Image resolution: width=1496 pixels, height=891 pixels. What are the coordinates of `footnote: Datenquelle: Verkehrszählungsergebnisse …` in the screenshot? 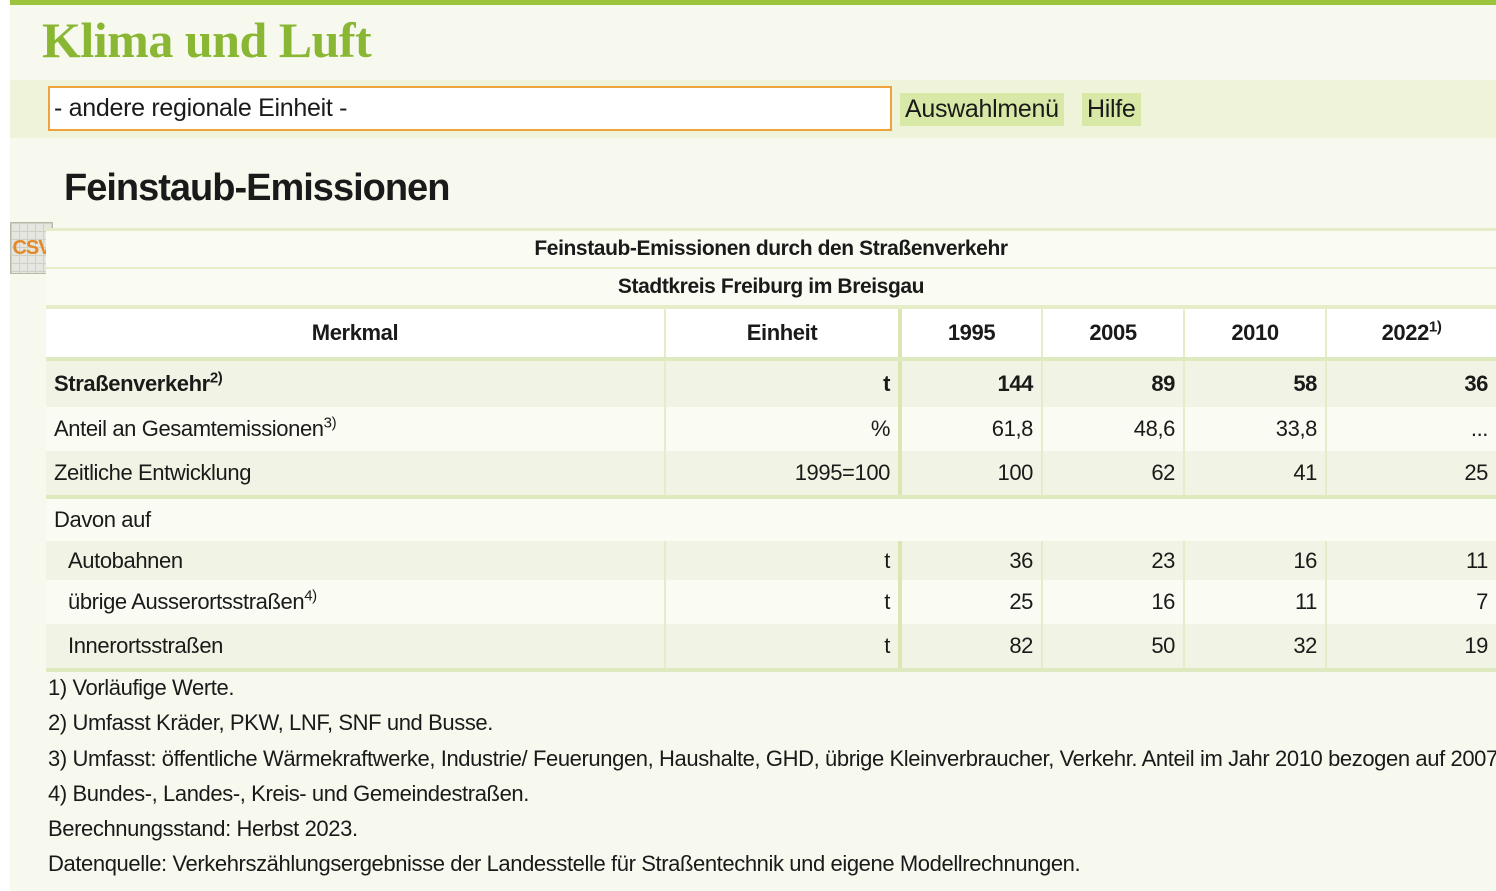 It's located at (564, 864).